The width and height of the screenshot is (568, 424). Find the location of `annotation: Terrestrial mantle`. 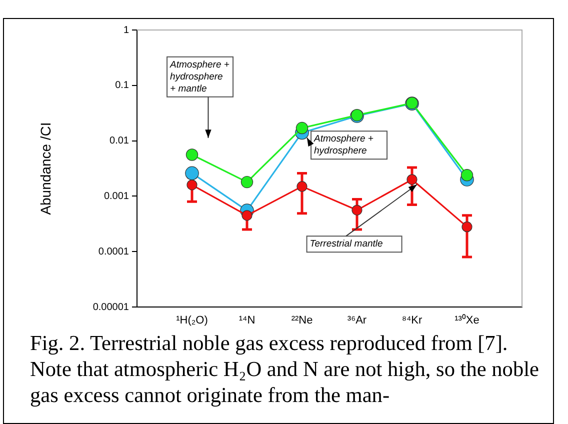

annotation: Terrestrial mantle is located at coordinates (346, 244).